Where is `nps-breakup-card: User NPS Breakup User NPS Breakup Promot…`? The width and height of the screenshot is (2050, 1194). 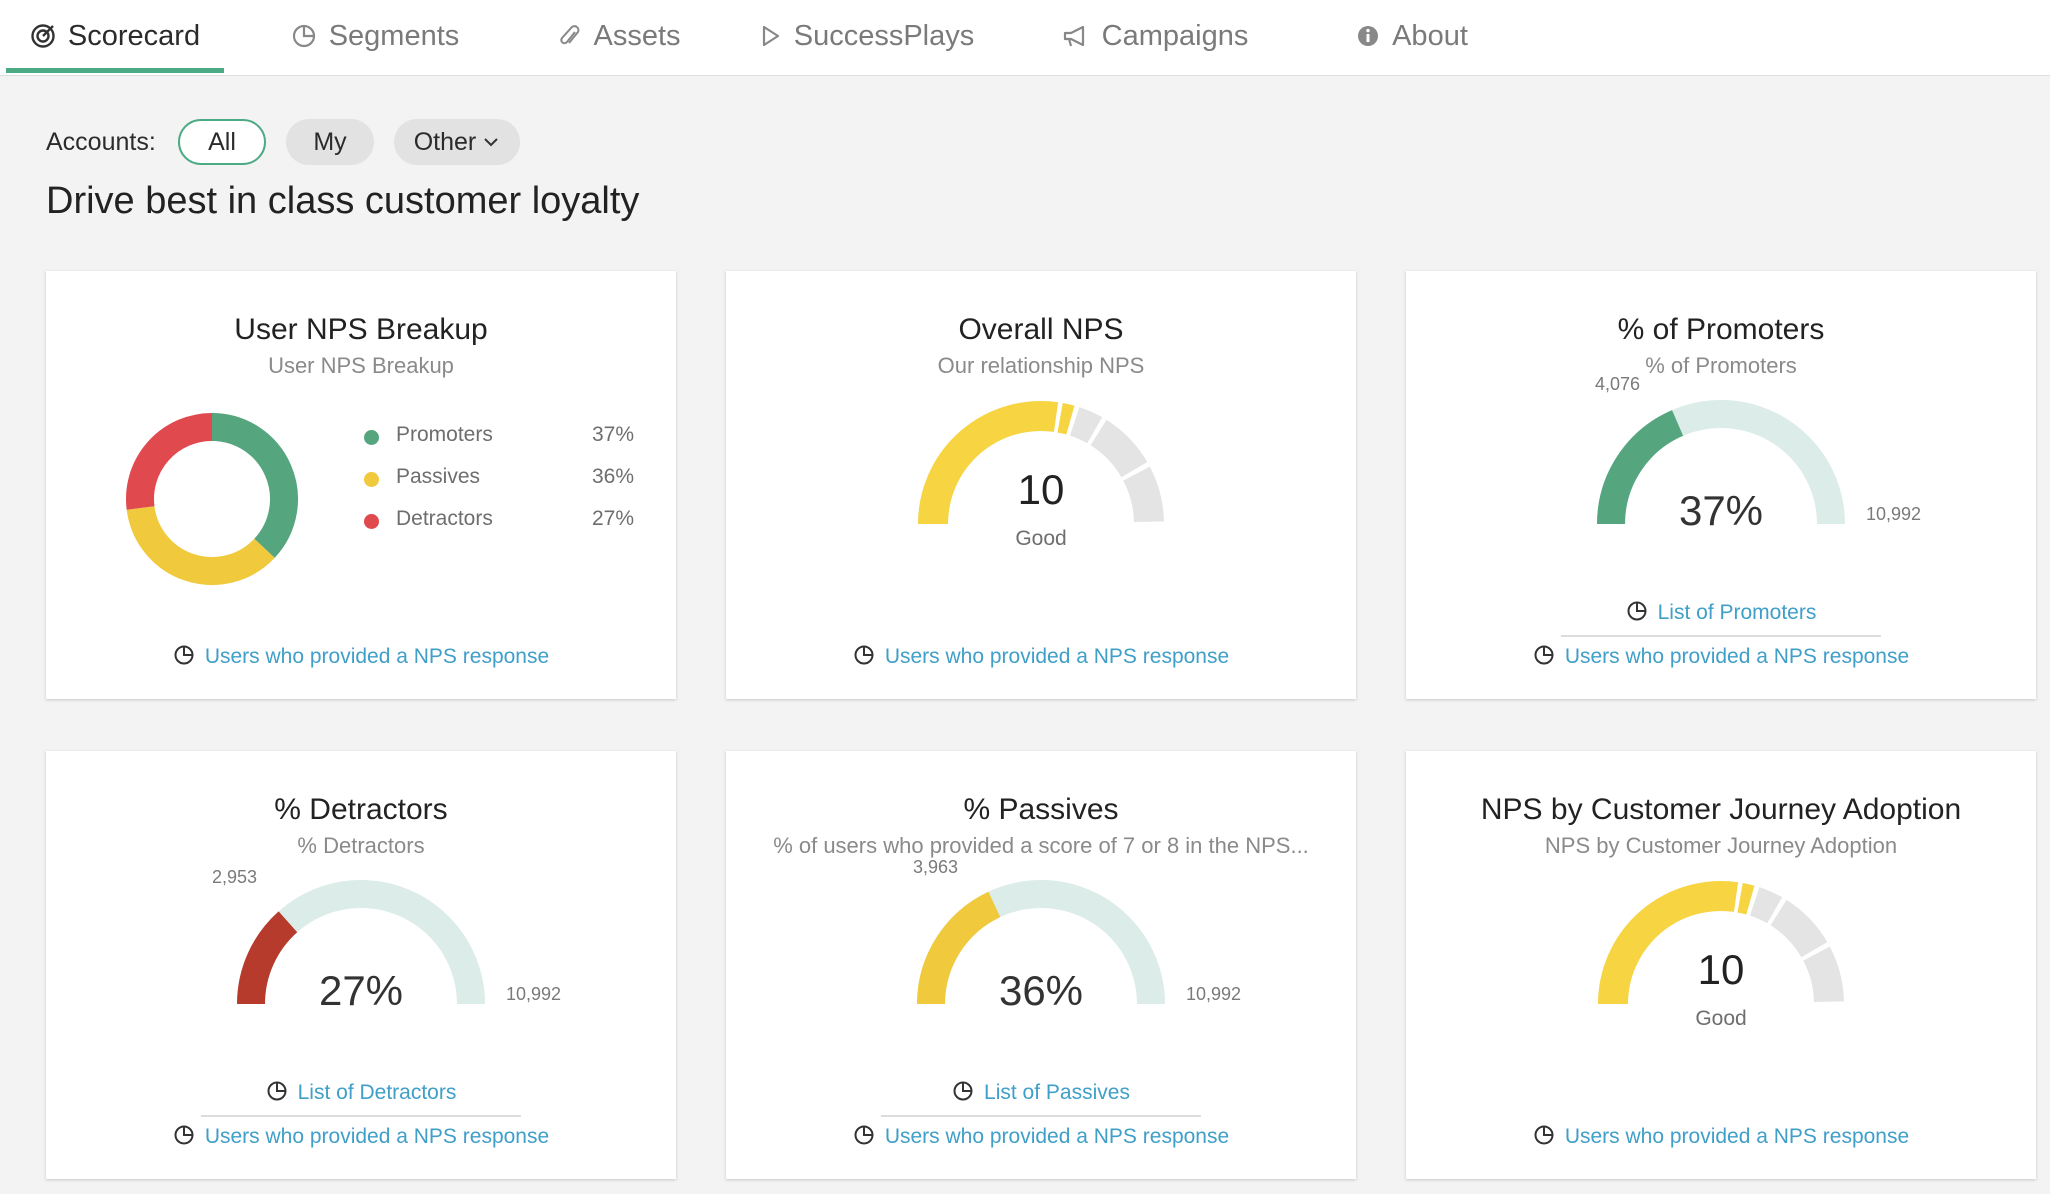
nps-breakup-card: User NPS Breakup User NPS Breakup Promot… is located at coordinates (361, 485).